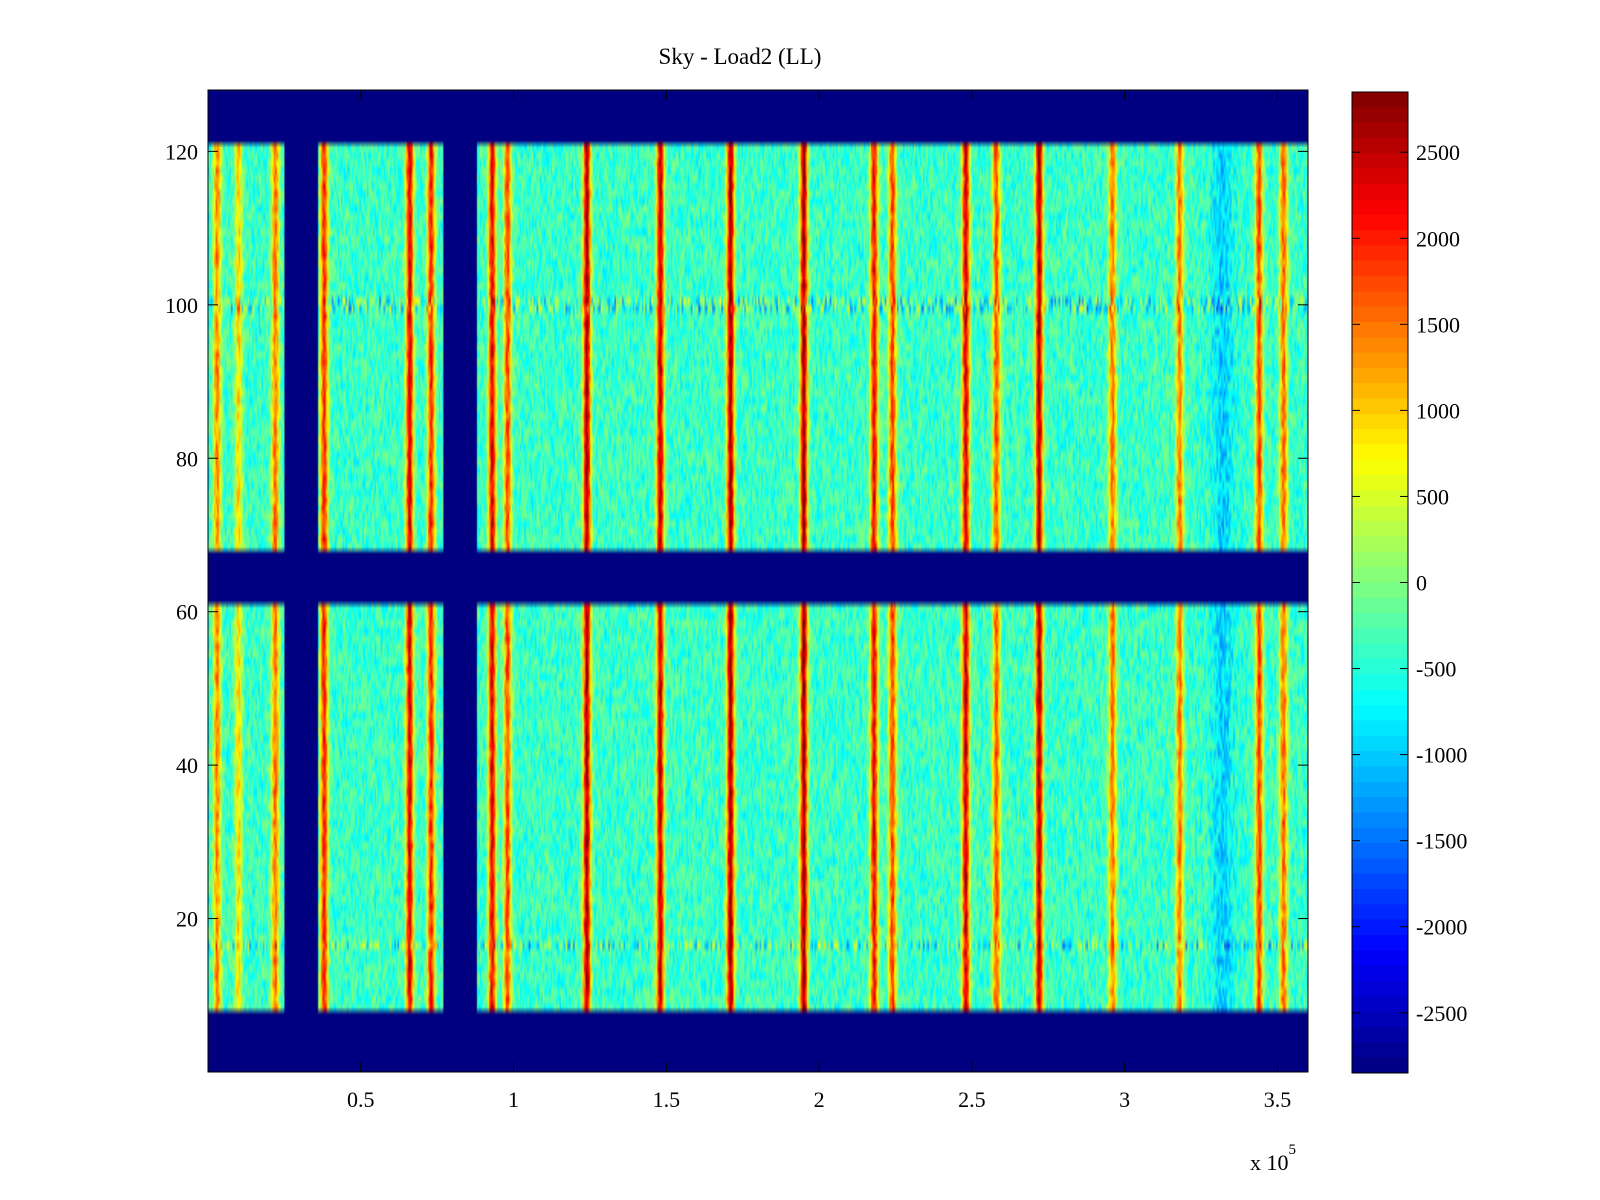  Describe the element at coordinates (1273, 1158) in the screenshot. I see `x-axis-multiplier: x 105` at that location.